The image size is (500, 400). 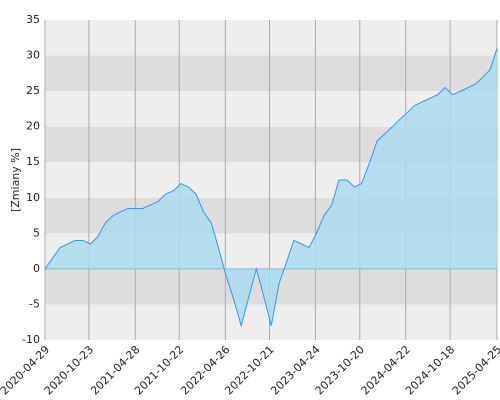 I want to click on y-axis-label: [Zmiany %], so click(x=15, y=180).